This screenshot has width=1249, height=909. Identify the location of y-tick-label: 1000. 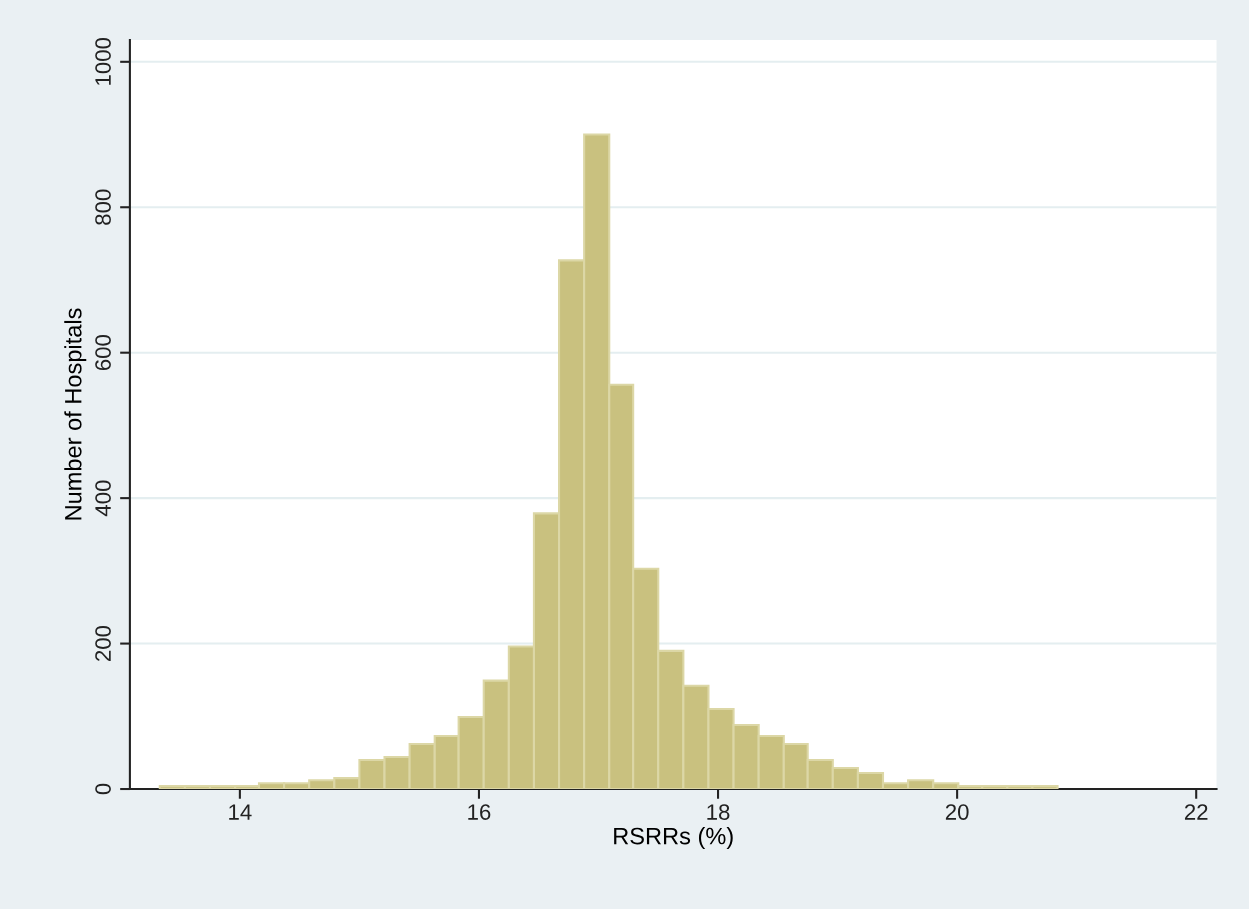
(103, 61).